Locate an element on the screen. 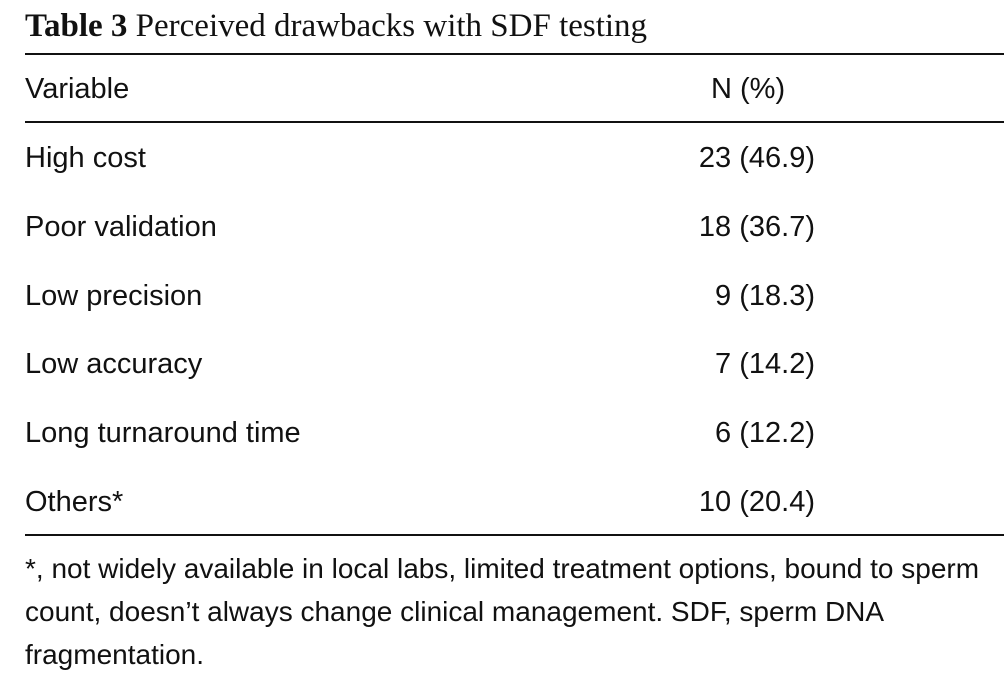  top-rule is located at coordinates (514, 54).